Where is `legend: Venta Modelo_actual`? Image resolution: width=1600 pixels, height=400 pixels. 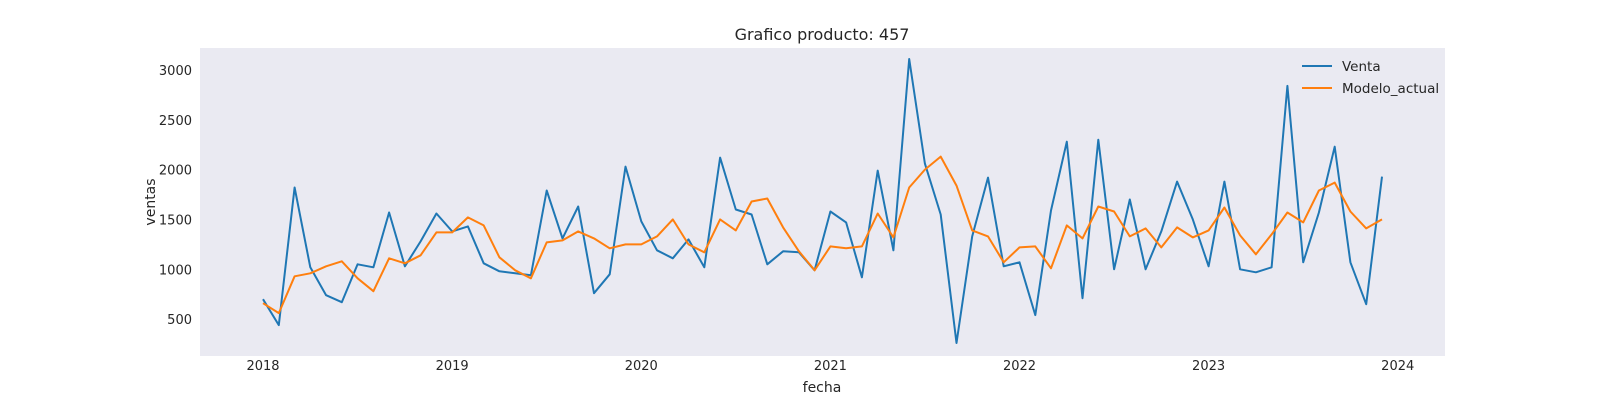
legend: Venta Modelo_actual is located at coordinates (1370, 78).